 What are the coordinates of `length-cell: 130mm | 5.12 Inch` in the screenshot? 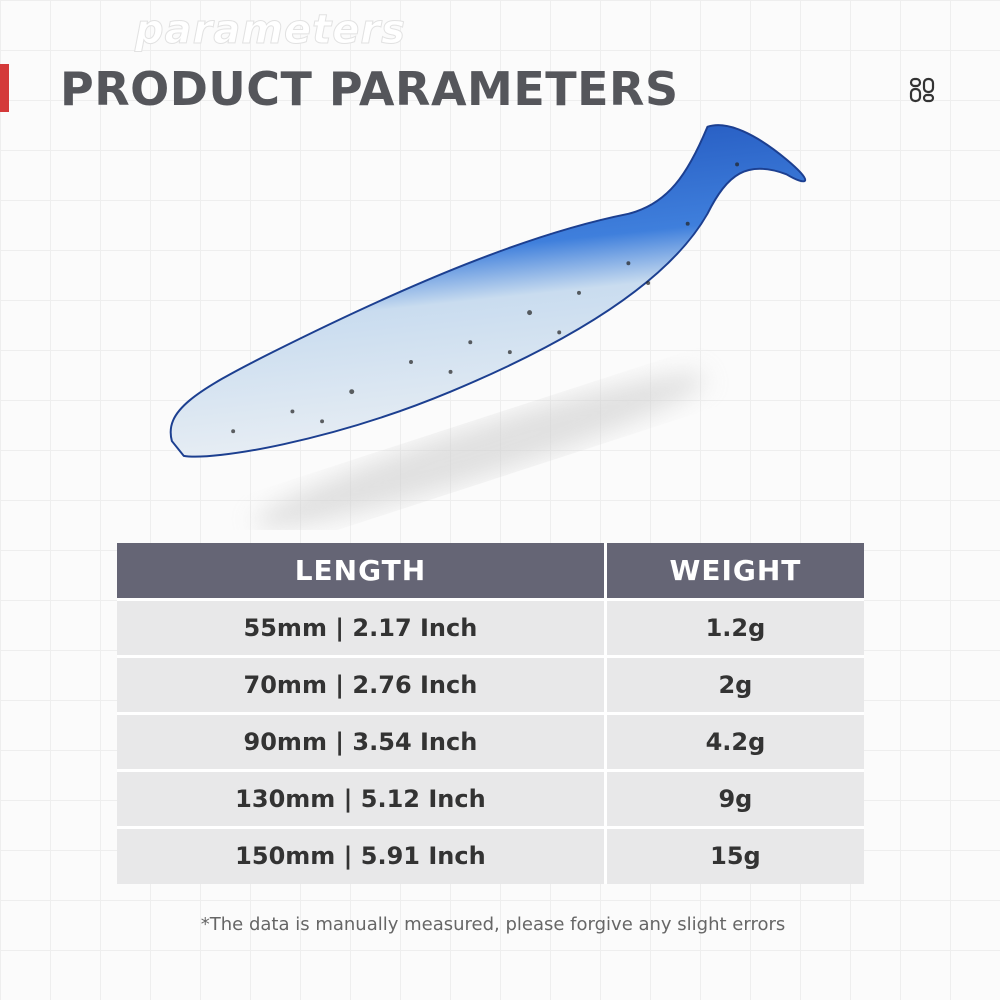 It's located at (362, 797).